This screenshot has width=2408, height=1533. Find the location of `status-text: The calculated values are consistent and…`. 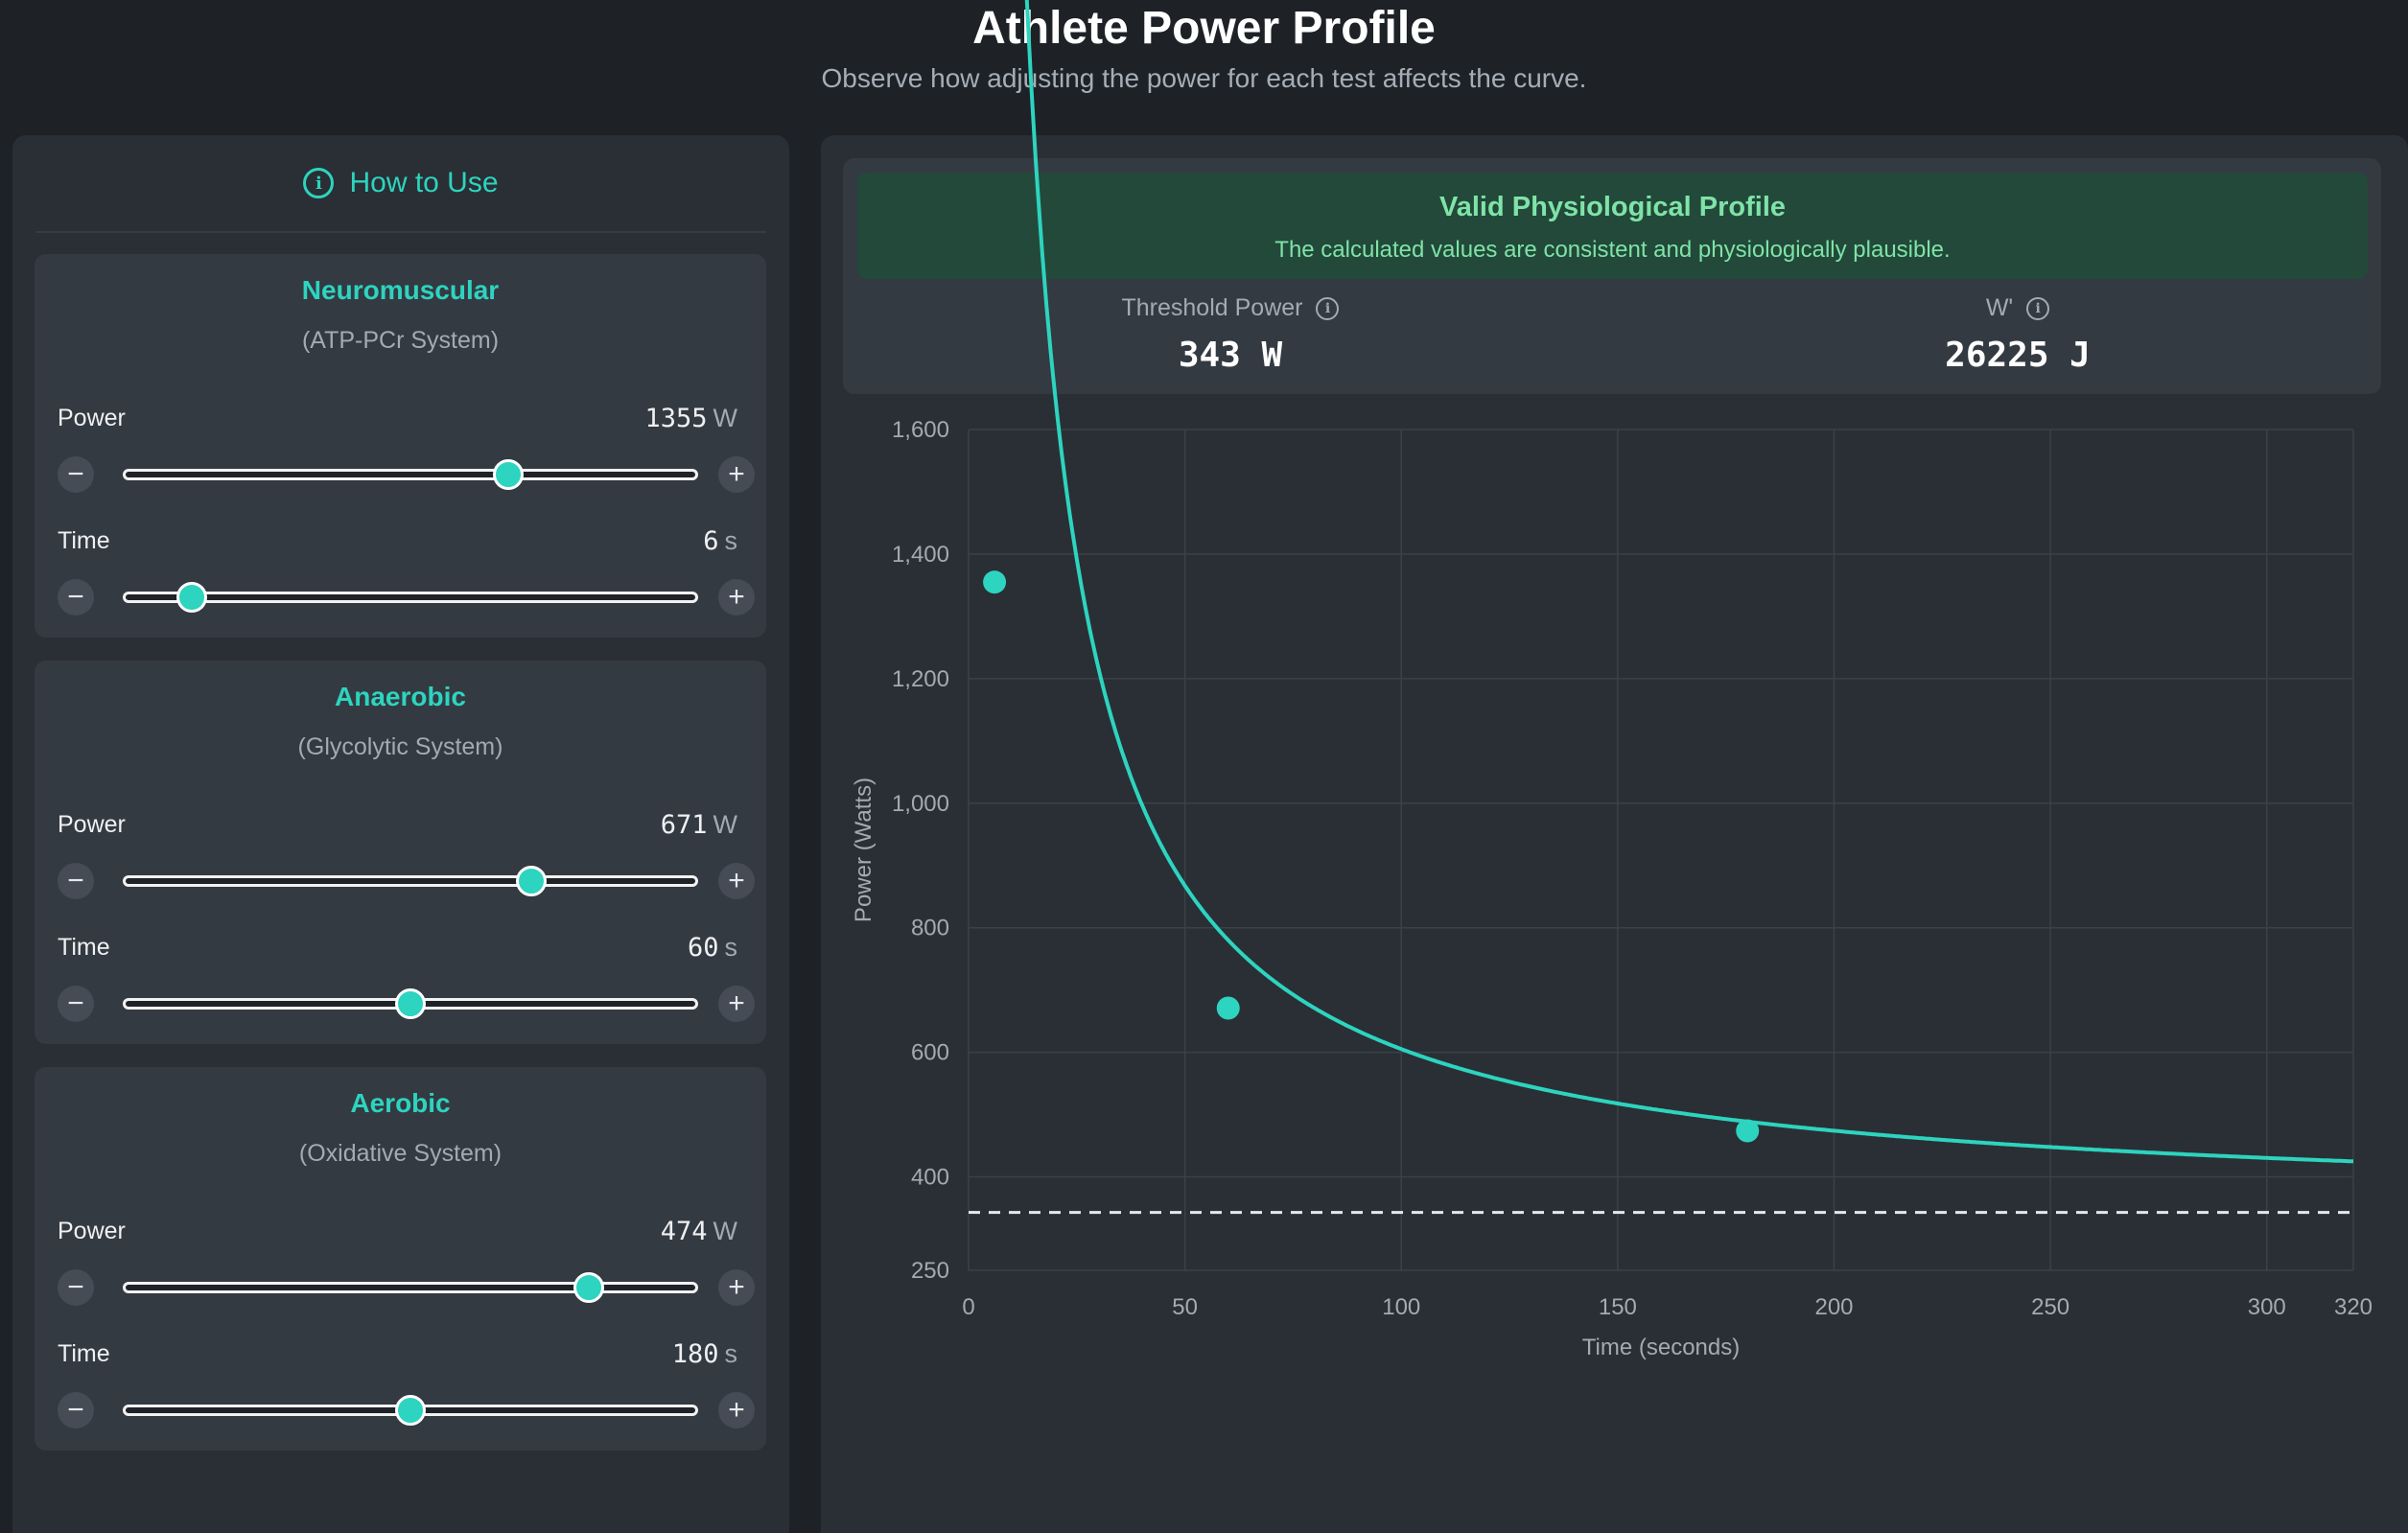

status-text: The calculated values are consistent and… is located at coordinates (1613, 250).